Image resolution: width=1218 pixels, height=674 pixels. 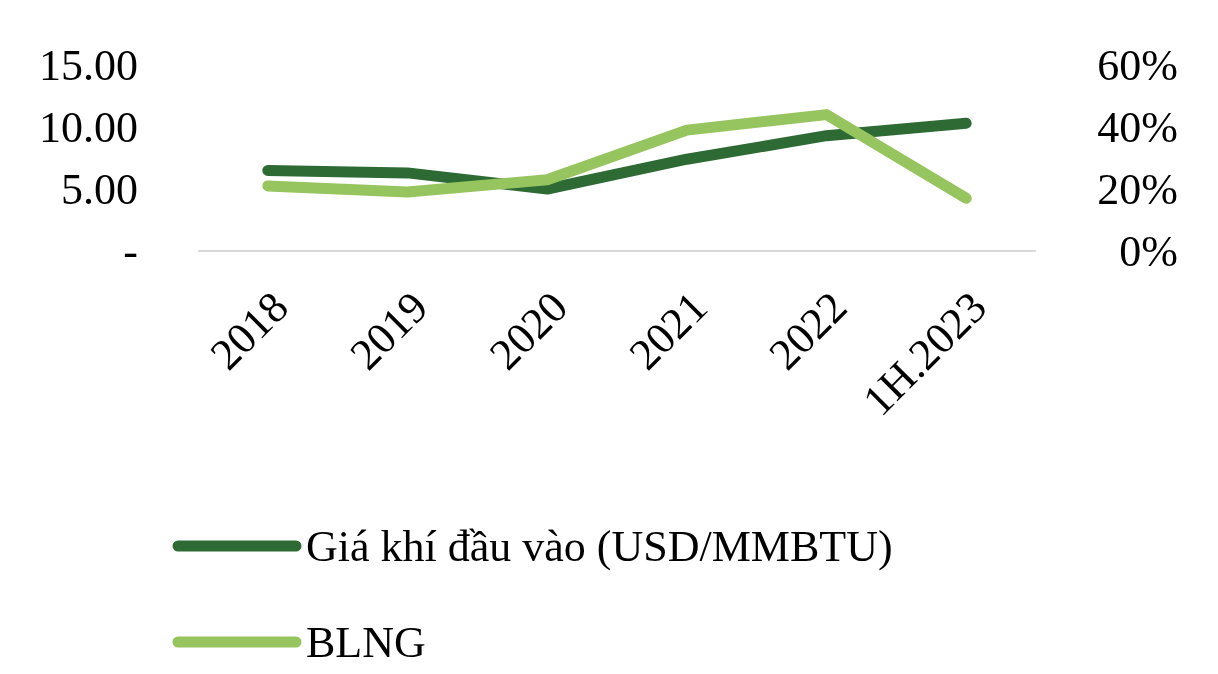 I want to click on y2-tick-label: 60%, so click(x=1137, y=66).